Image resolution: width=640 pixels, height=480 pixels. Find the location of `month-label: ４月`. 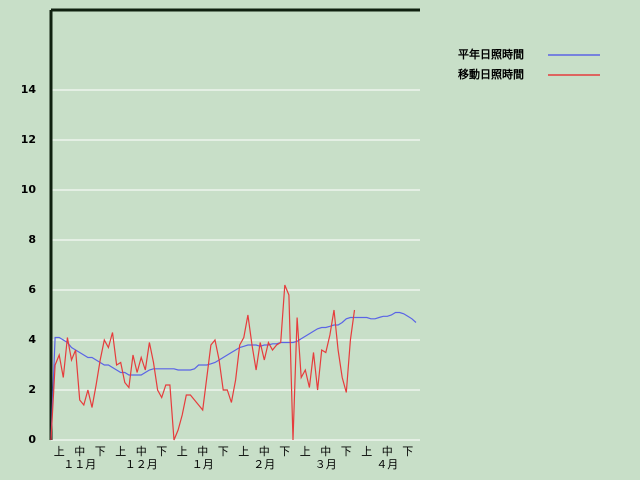

month-label: ４月 is located at coordinates (387, 464).